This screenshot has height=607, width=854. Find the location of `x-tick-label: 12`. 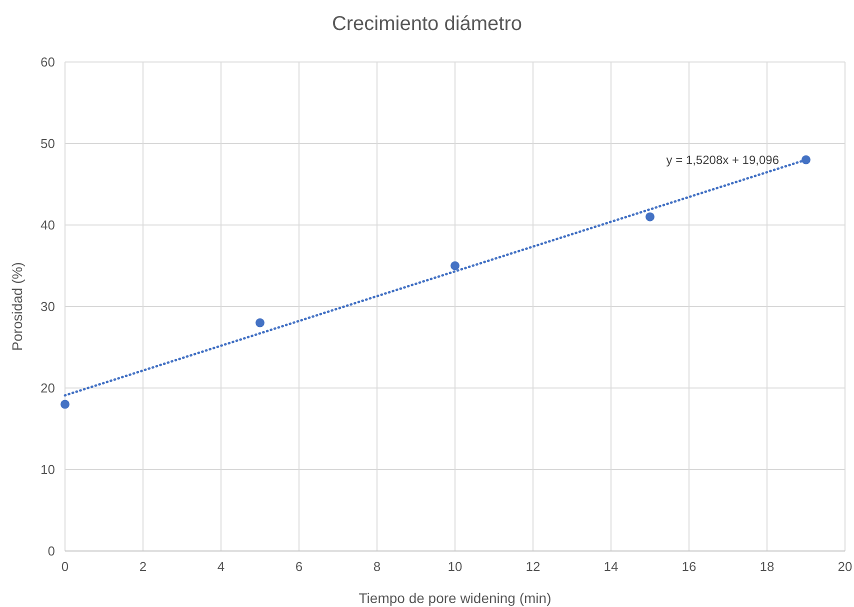

x-tick-label: 12 is located at coordinates (533, 566).